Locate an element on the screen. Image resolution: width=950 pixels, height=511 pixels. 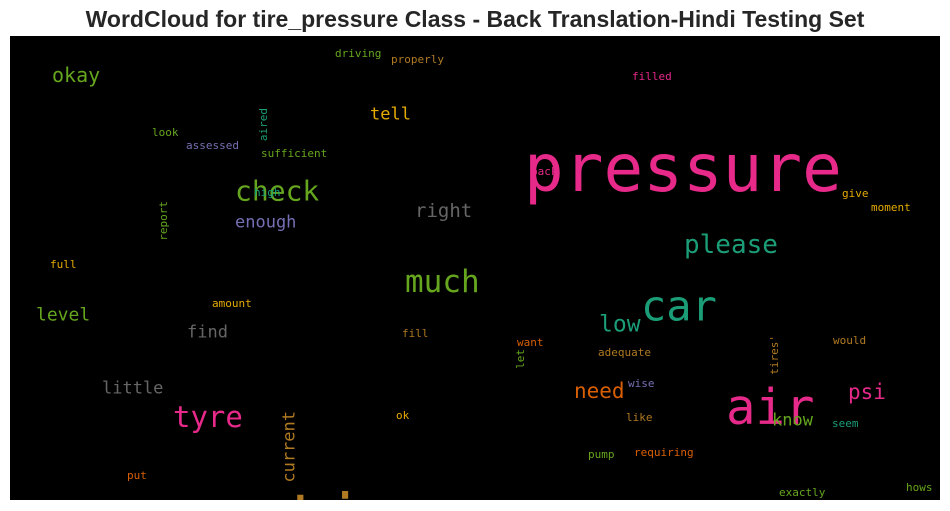
word-psi: psi is located at coordinates (867, 392).